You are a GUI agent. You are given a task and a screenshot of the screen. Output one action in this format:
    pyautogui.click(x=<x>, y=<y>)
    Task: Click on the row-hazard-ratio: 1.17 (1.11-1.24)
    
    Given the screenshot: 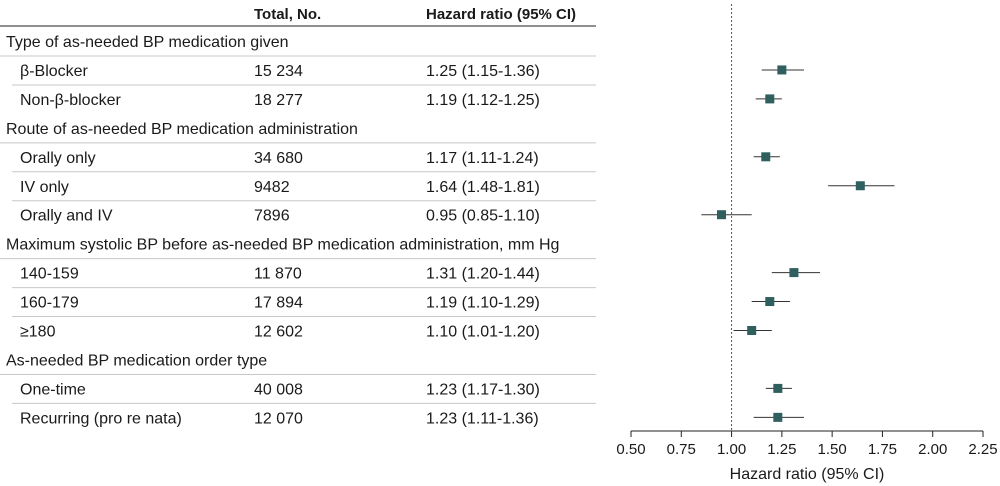 What is the action you would take?
    pyautogui.click(x=482, y=158)
    